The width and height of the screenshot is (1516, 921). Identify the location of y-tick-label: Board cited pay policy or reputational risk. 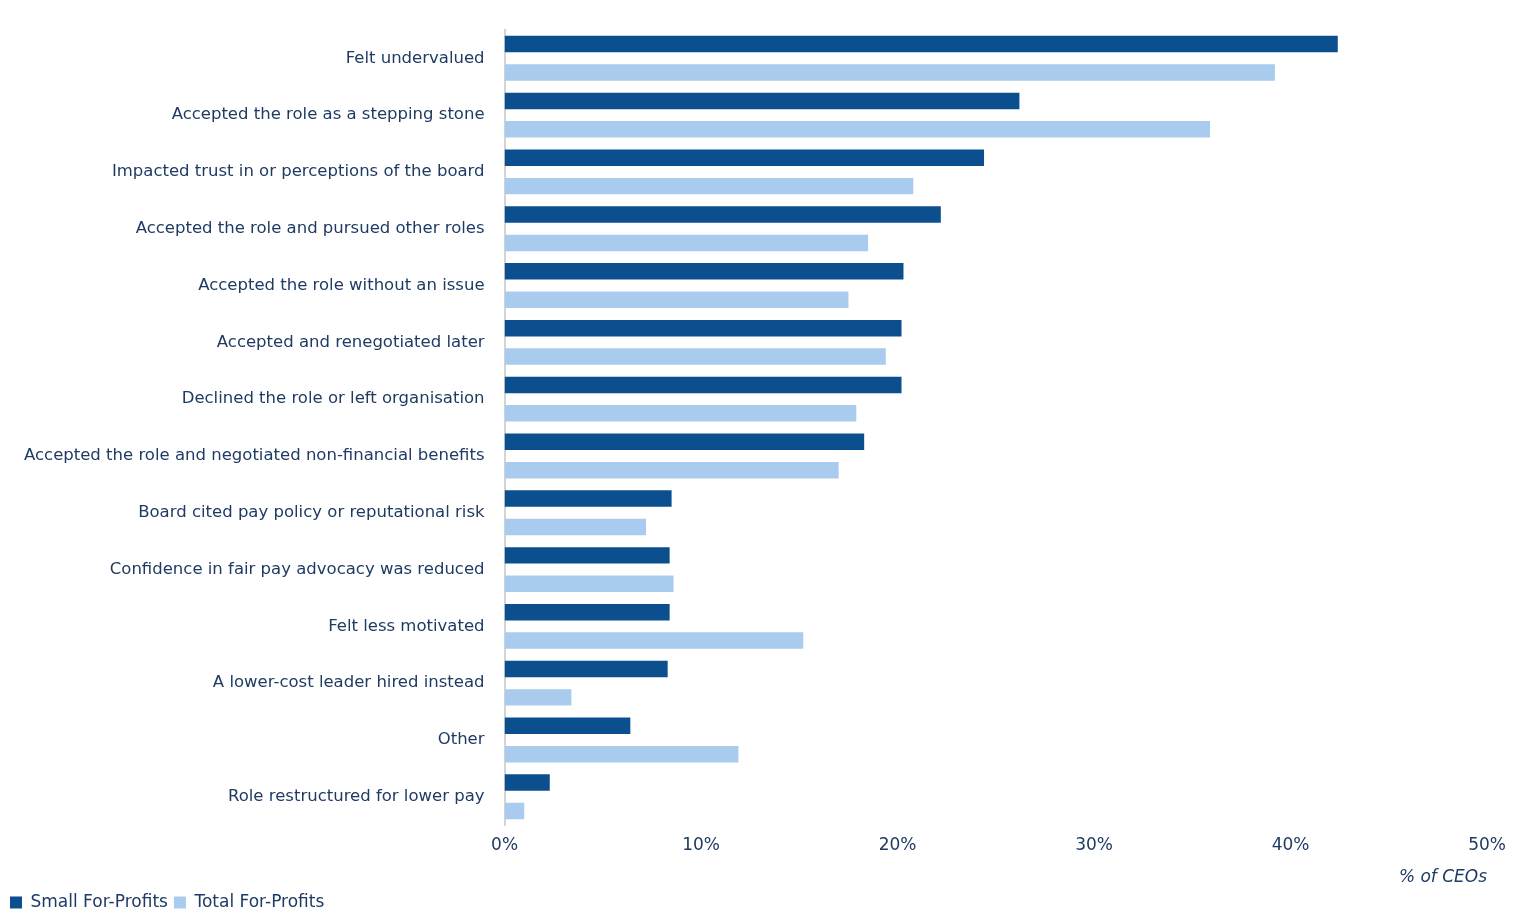
(312, 512).